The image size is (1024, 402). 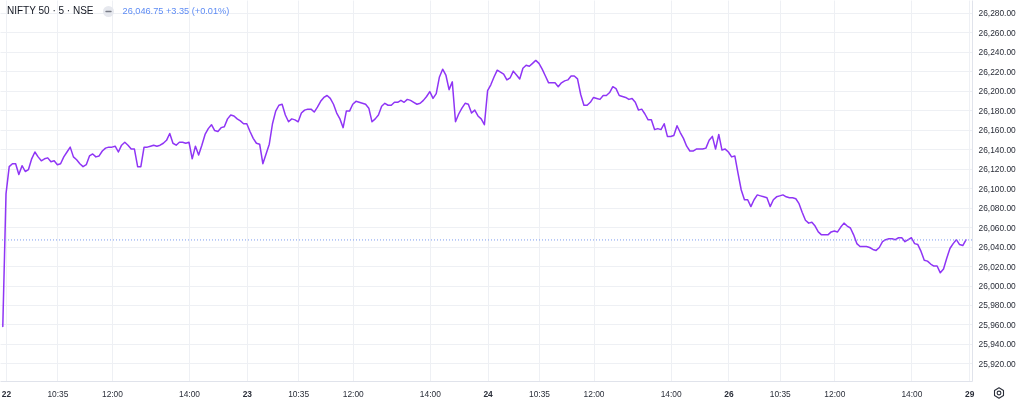 I want to click on y-tick-label: 26,200.00, so click(x=997, y=91).